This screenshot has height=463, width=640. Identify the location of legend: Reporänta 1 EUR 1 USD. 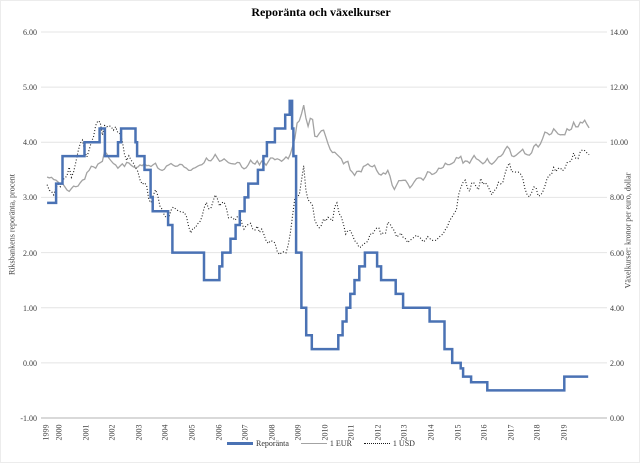
(320, 443).